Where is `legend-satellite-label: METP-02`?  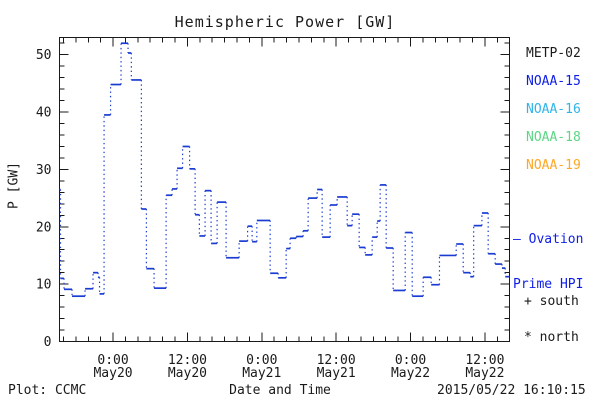 legend-satellite-label: METP-02 is located at coordinates (553, 53).